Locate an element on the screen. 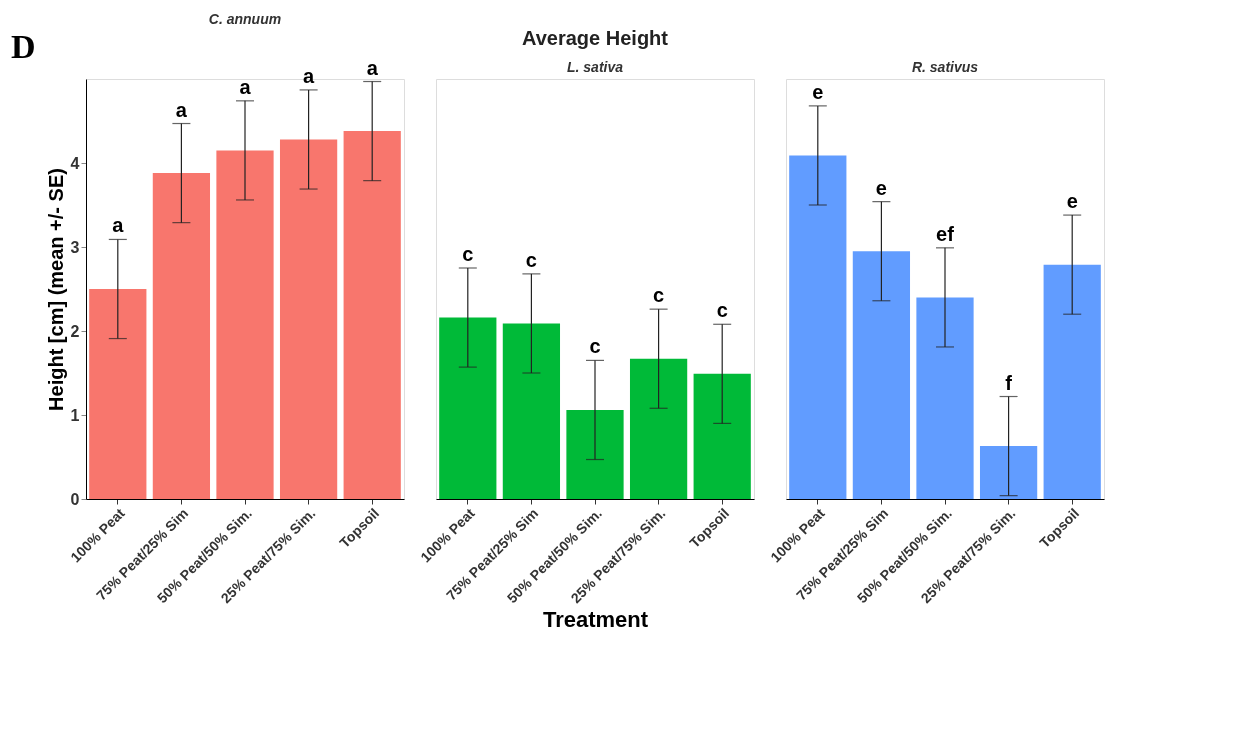  y-axis-title: Height [cm] (mean +/- SE) is located at coordinates (55, 289).